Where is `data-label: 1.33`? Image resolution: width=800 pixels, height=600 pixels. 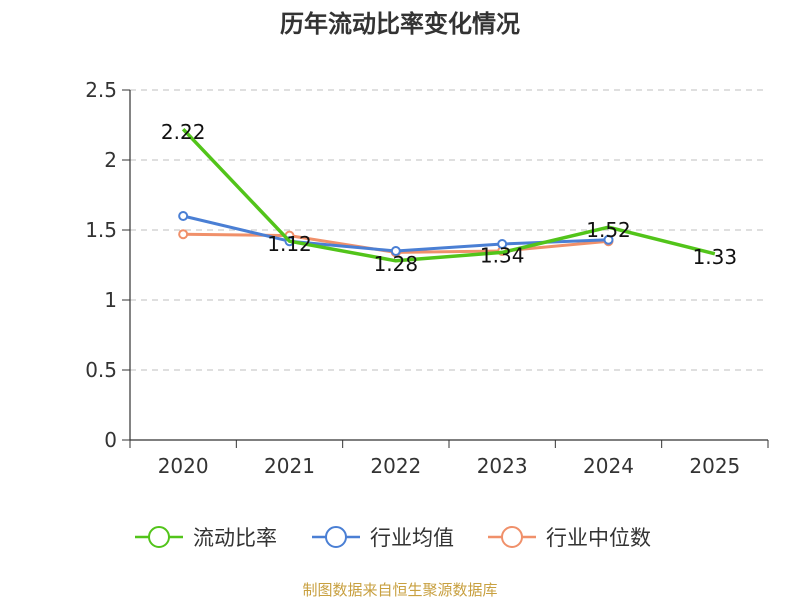
data-label: 1.33 is located at coordinates (715, 257).